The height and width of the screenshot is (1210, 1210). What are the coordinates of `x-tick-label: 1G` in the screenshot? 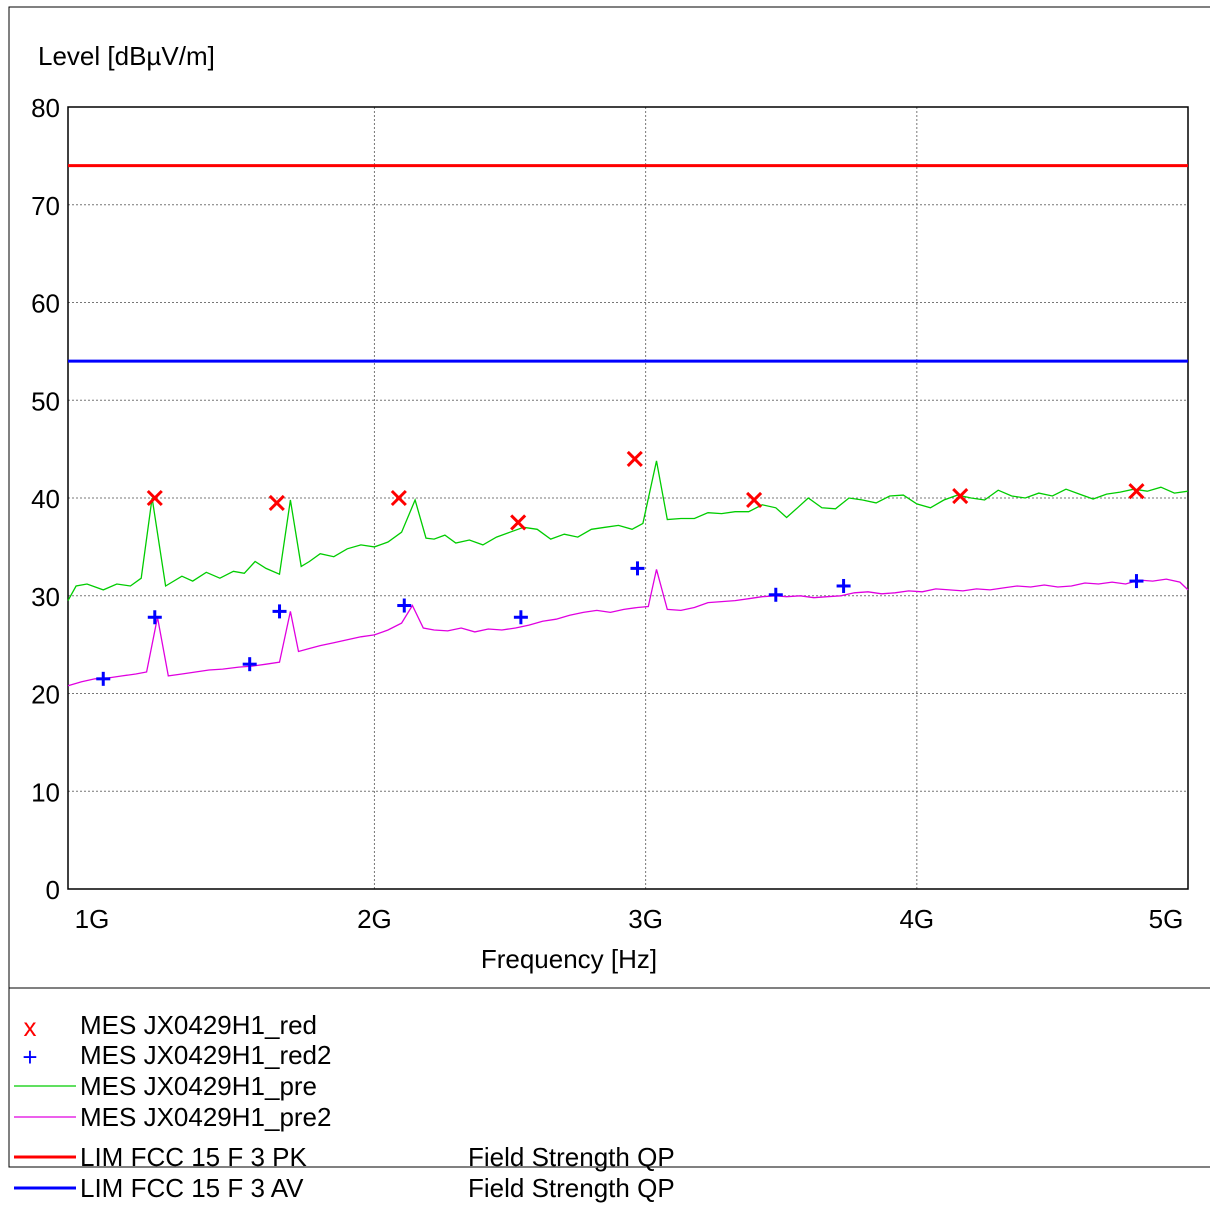 It's located at (92, 919).